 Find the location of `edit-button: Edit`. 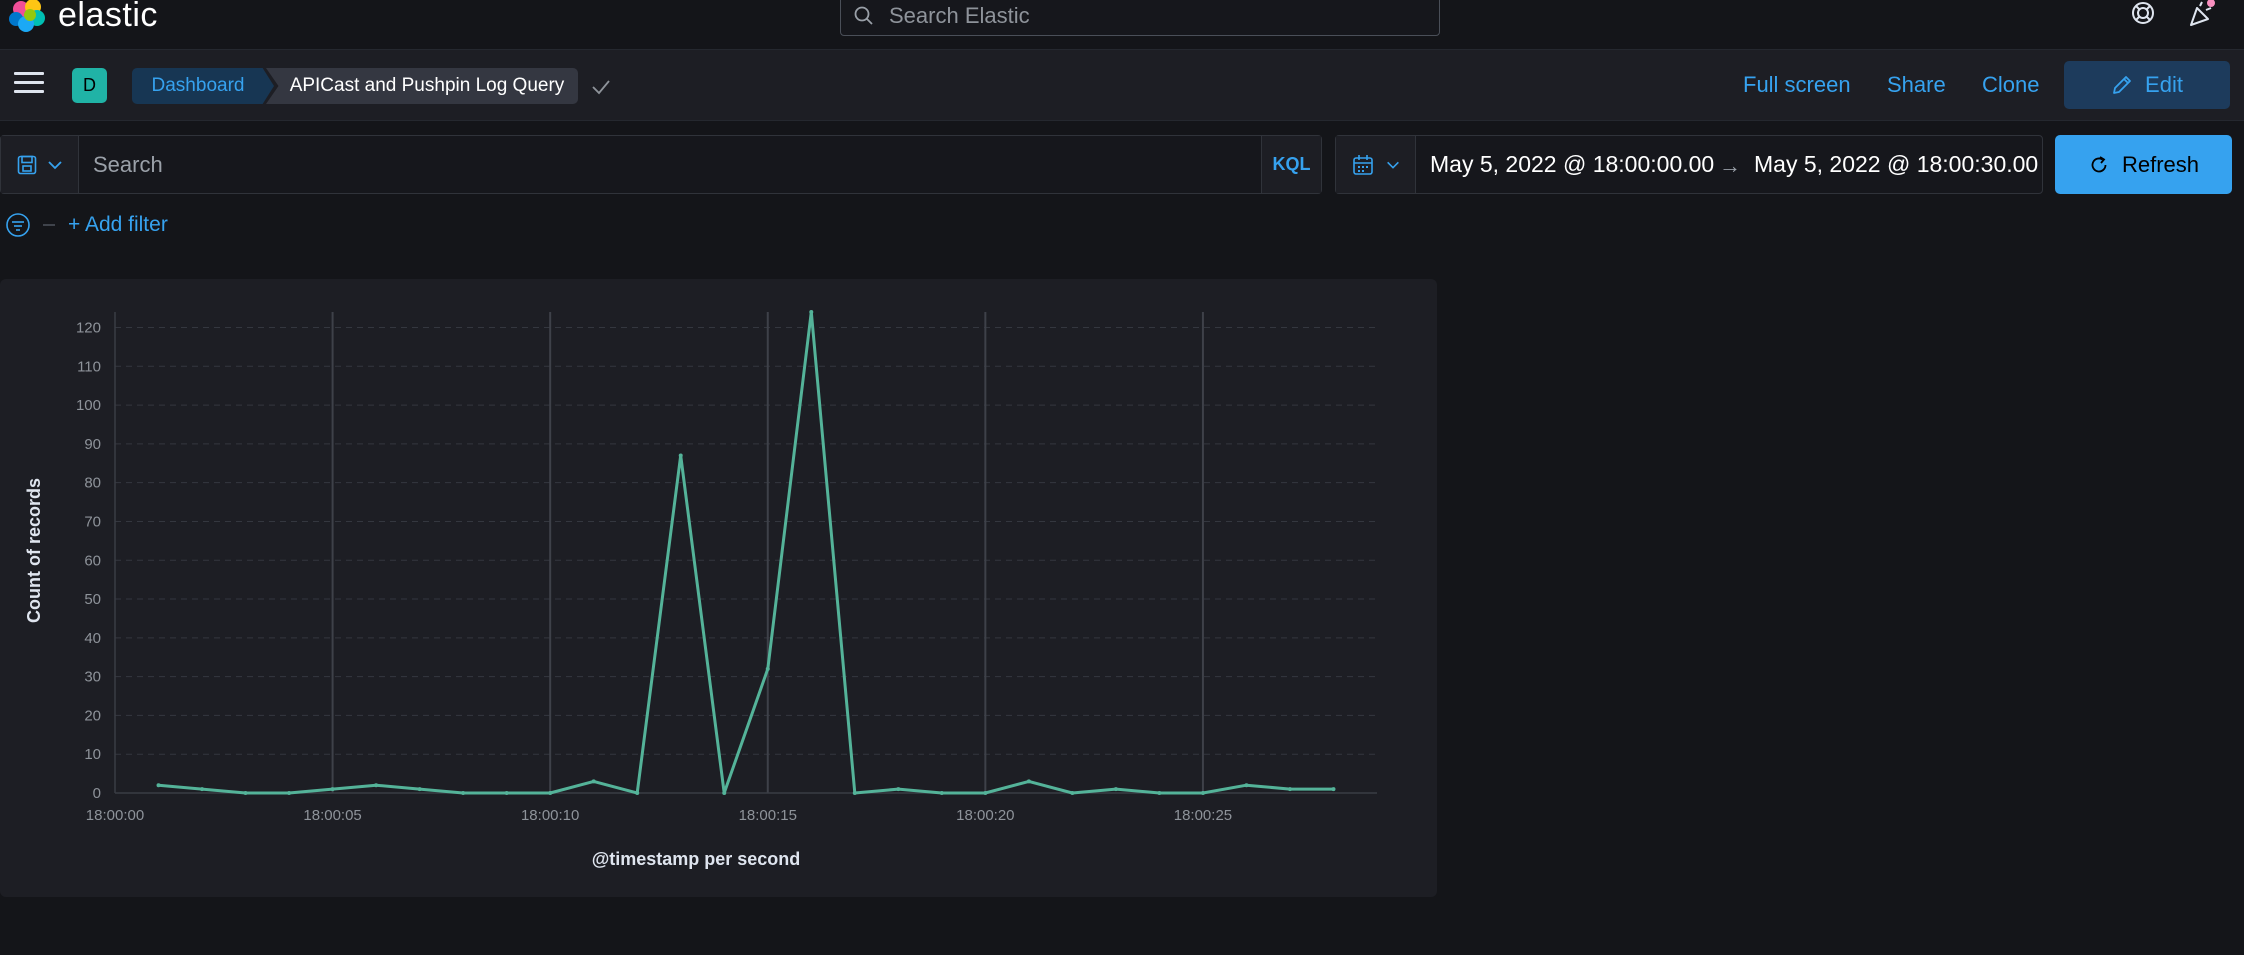

edit-button: Edit is located at coordinates (2147, 85).